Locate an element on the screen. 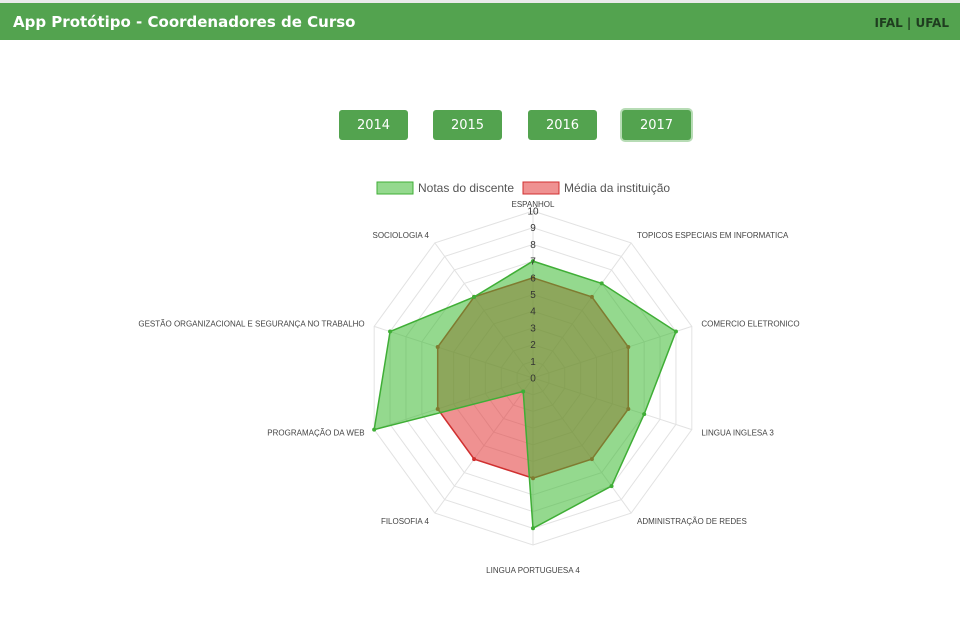 The width and height of the screenshot is (960, 618). tick-label: 3 is located at coordinates (533, 328).